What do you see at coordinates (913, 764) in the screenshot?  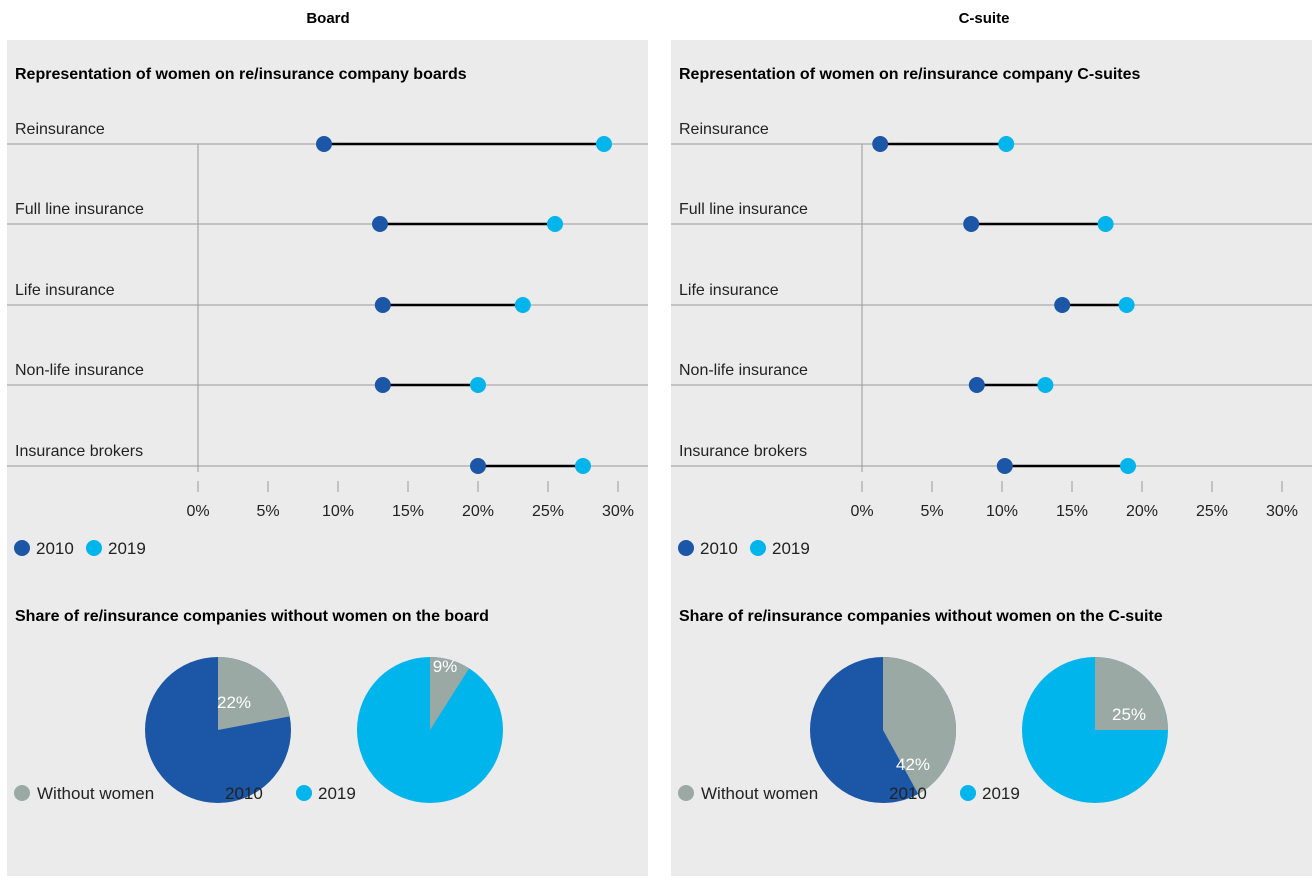 I see `pie-2010-label: 42%` at bounding box center [913, 764].